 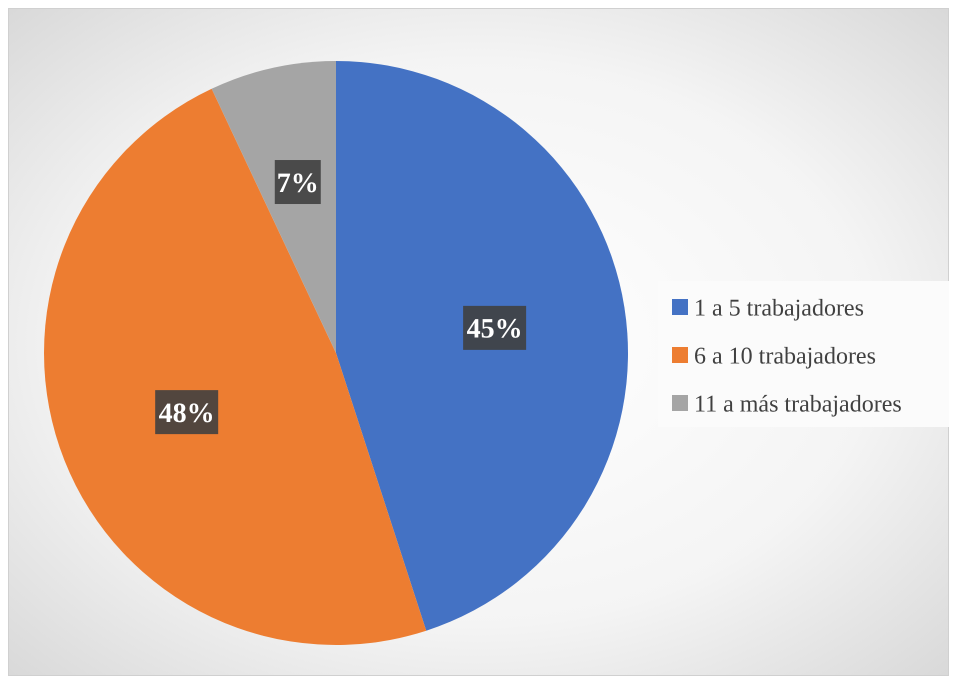 I want to click on data-label: 7%, so click(x=297, y=183).